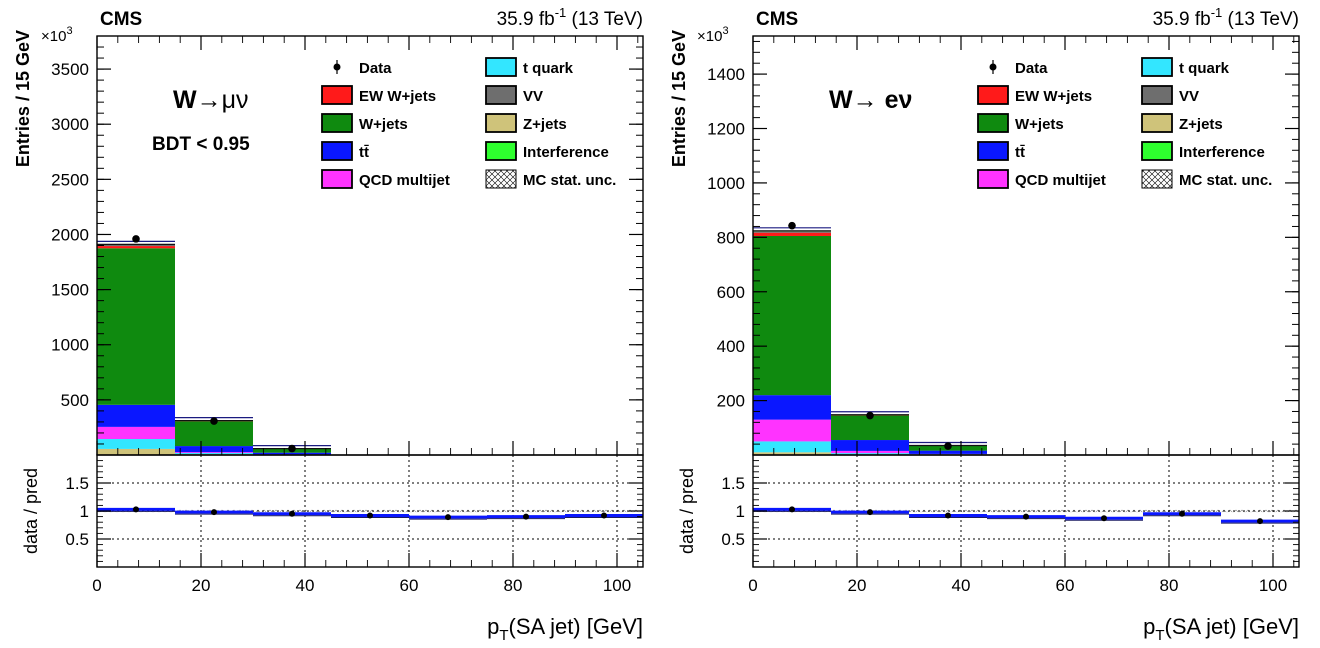 Image resolution: width=1320 pixels, height=648 pixels. What do you see at coordinates (713, 35) in the screenshot?
I see `y-multiplier: ×10³` at bounding box center [713, 35].